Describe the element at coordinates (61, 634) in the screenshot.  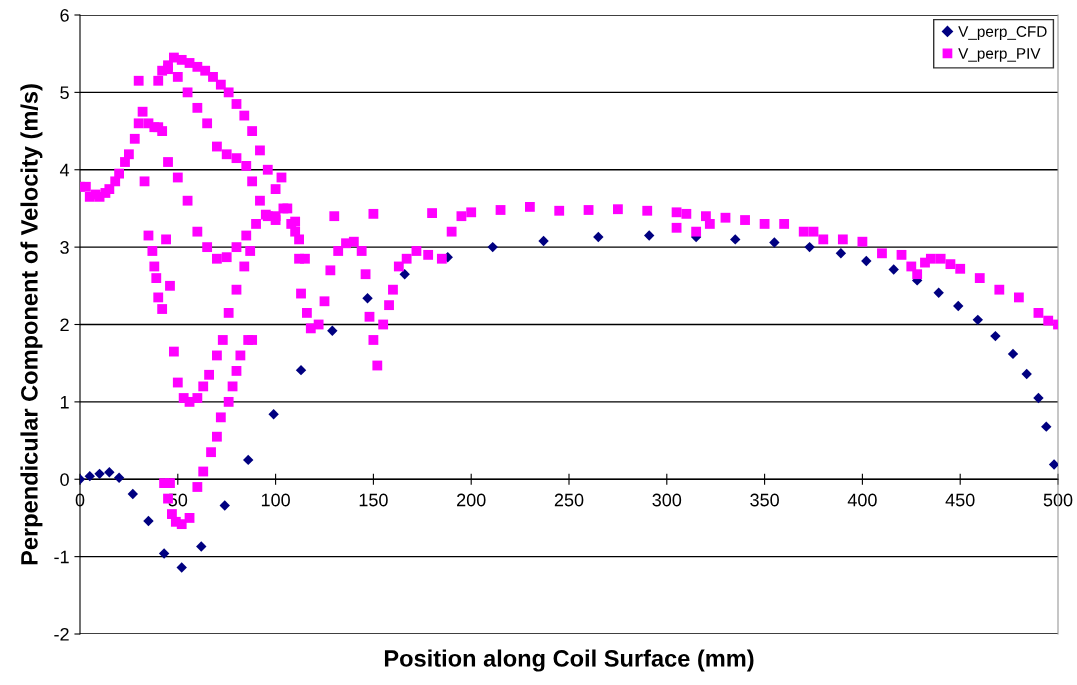
I see `y-tick-label: -2` at that location.